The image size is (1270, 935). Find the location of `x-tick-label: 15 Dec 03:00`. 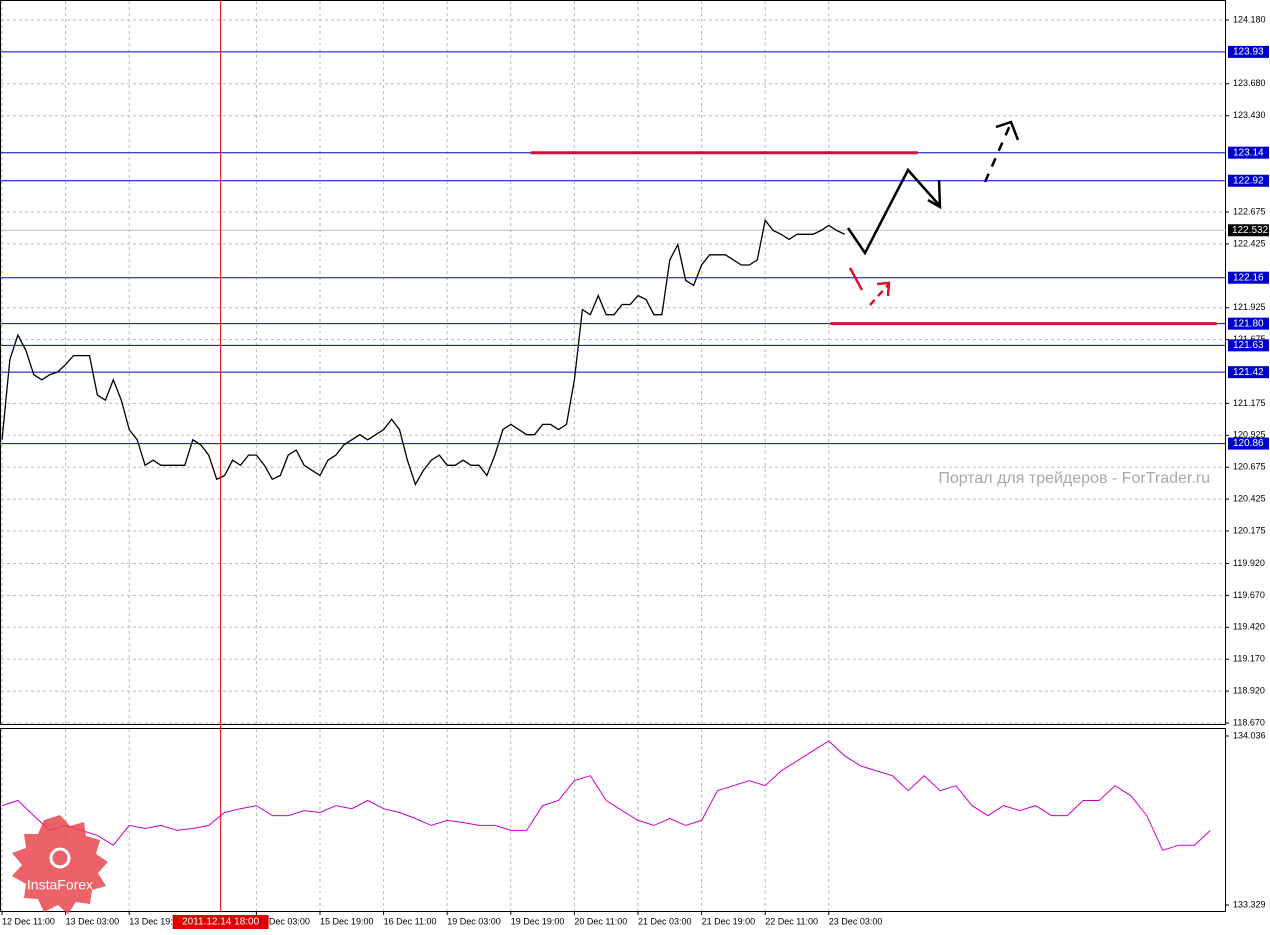

x-tick-label: 15 Dec 03:00 is located at coordinates (283, 921).